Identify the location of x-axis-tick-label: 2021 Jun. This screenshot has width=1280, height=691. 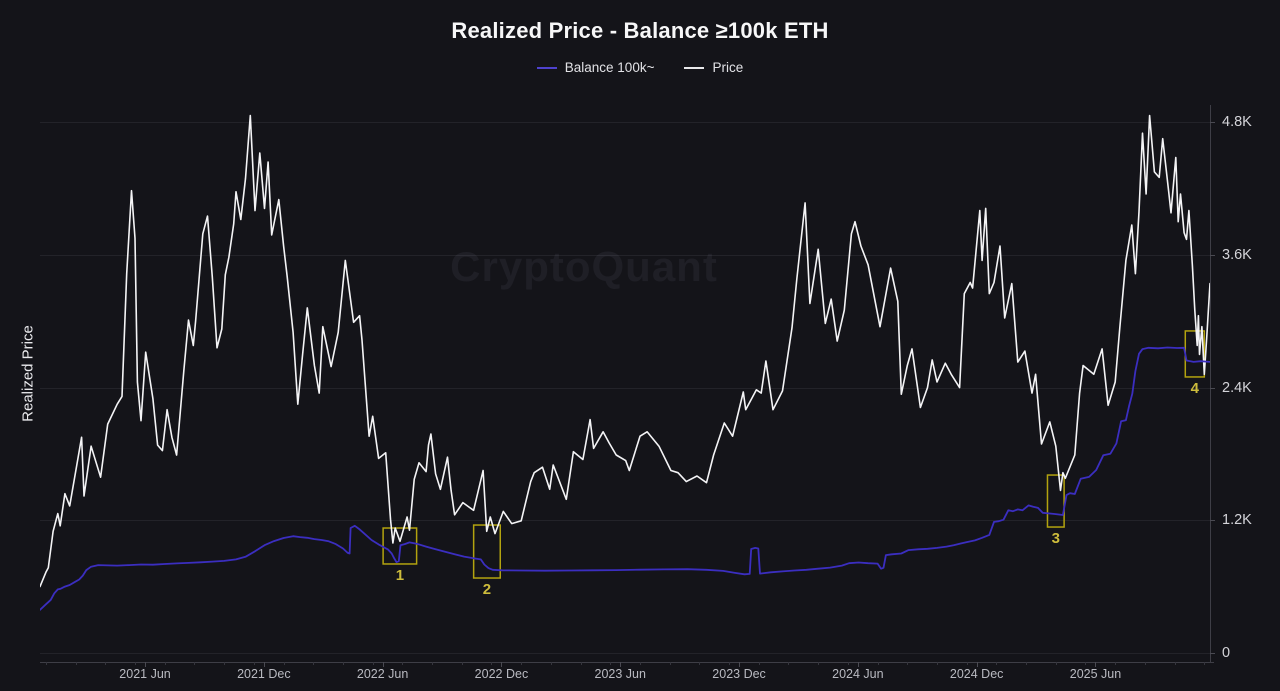
(145, 674).